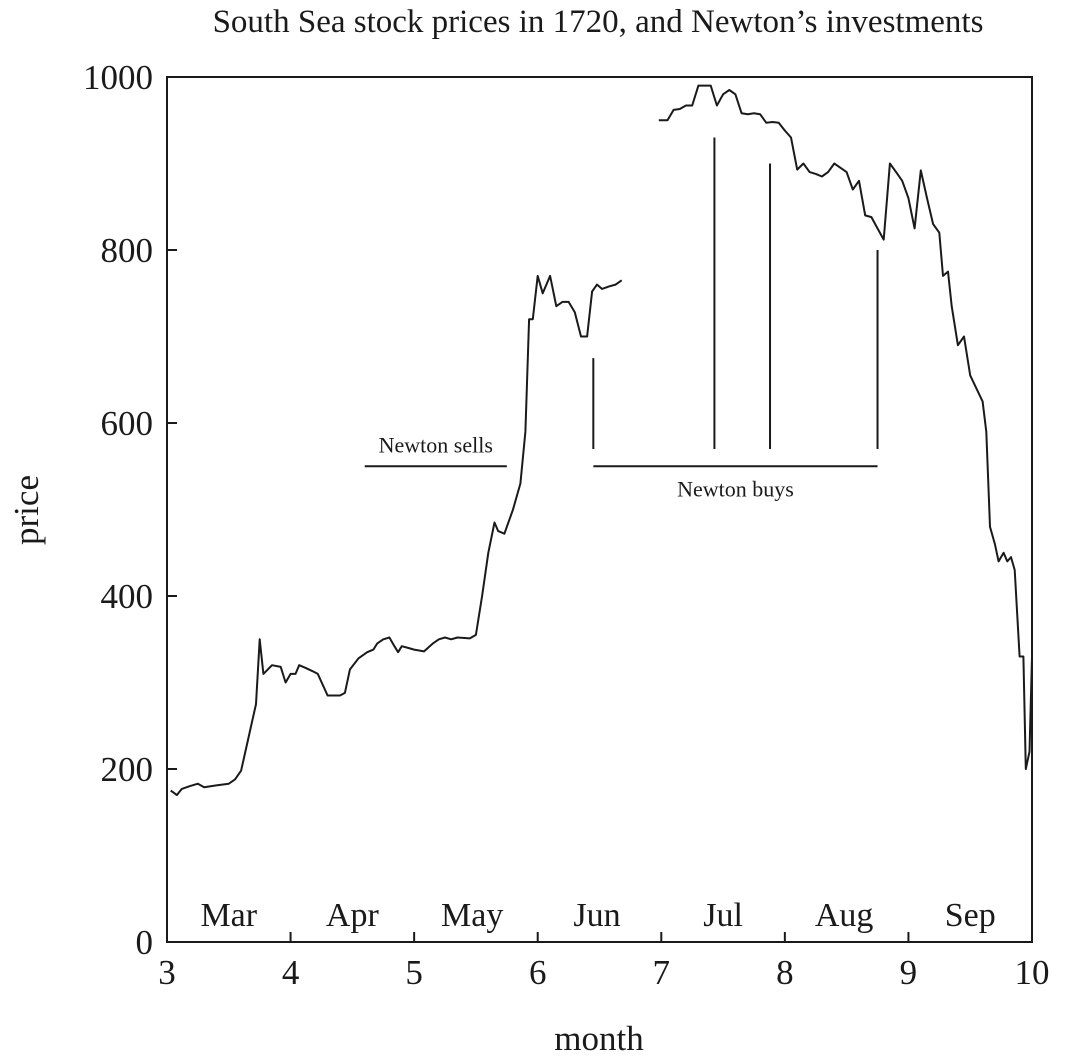 The image size is (1080, 1059). I want to click on x-tick-label: 9, so click(909, 972).